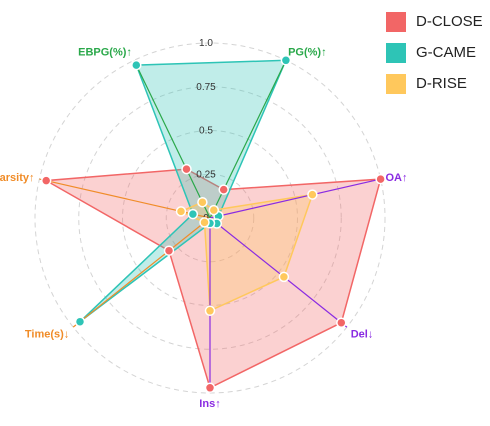  I want to click on axis-label: Time(s)↓, so click(47, 334).